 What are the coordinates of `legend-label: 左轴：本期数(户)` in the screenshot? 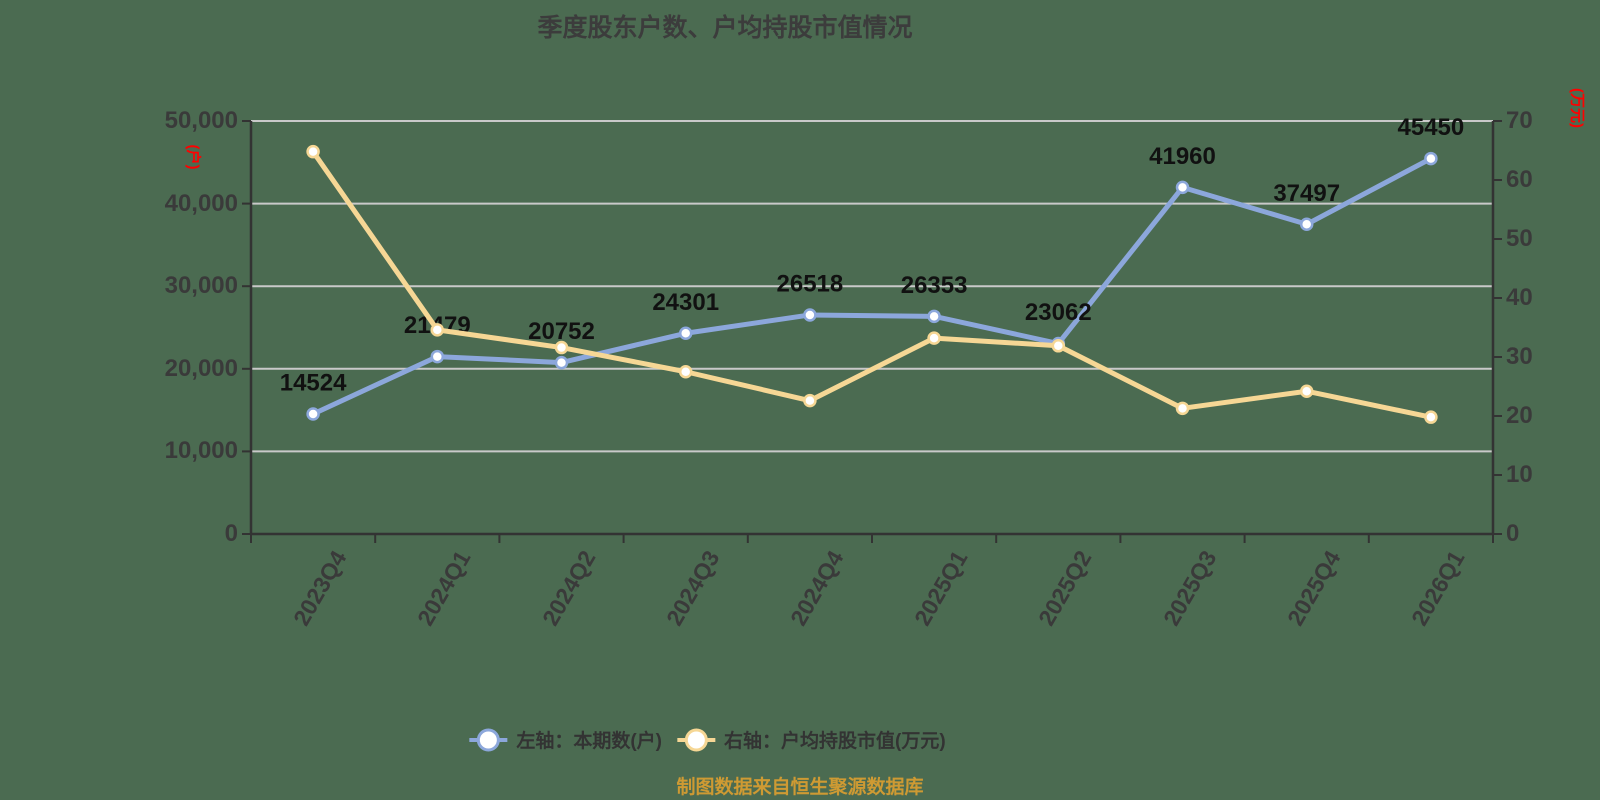 It's located at (589, 741).